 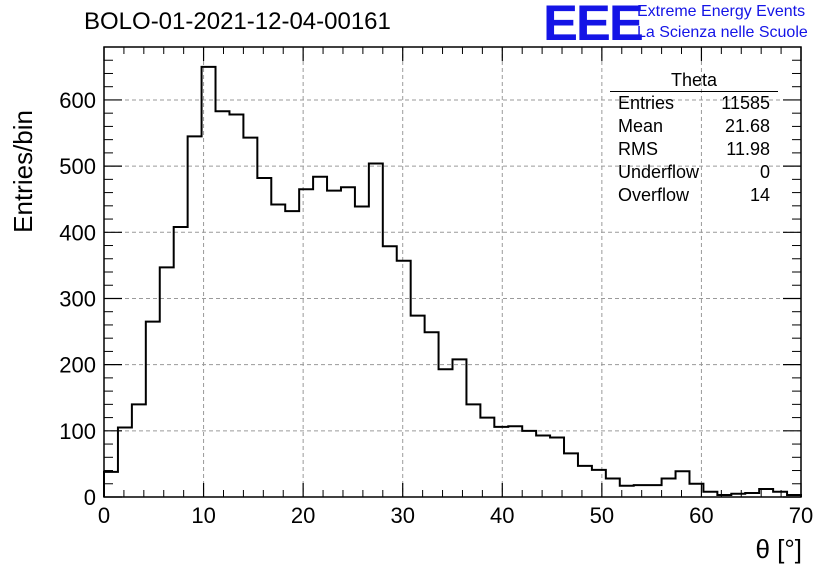 I want to click on x-tick-label: 30, so click(x=402, y=515).